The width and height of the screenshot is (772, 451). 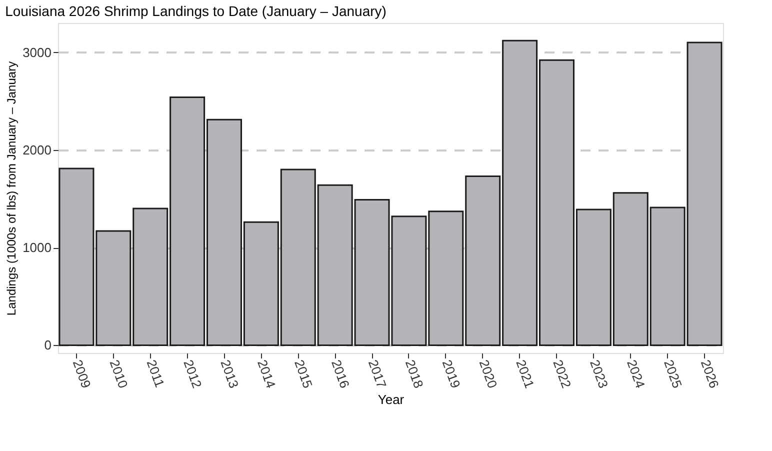 What do you see at coordinates (37, 248) in the screenshot?
I see `y-tick-label: 1000` at bounding box center [37, 248].